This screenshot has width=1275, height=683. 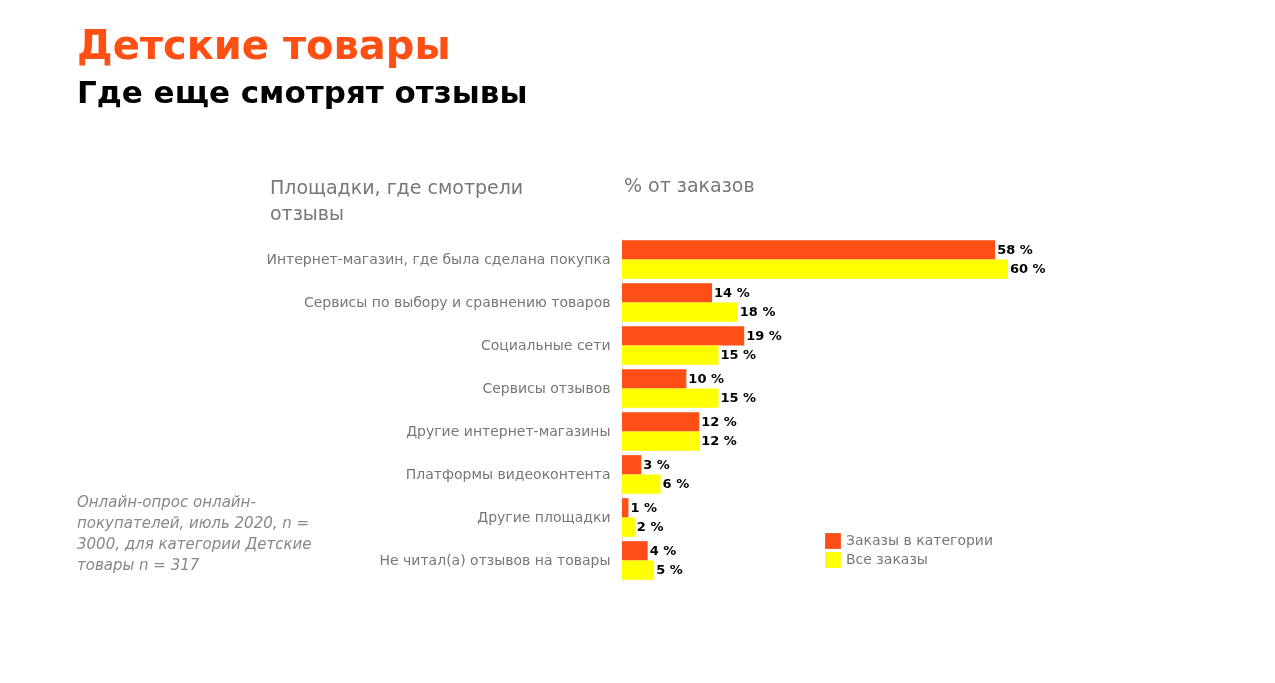 I want to click on y-tick-label: Социальные сети, so click(x=545, y=344).